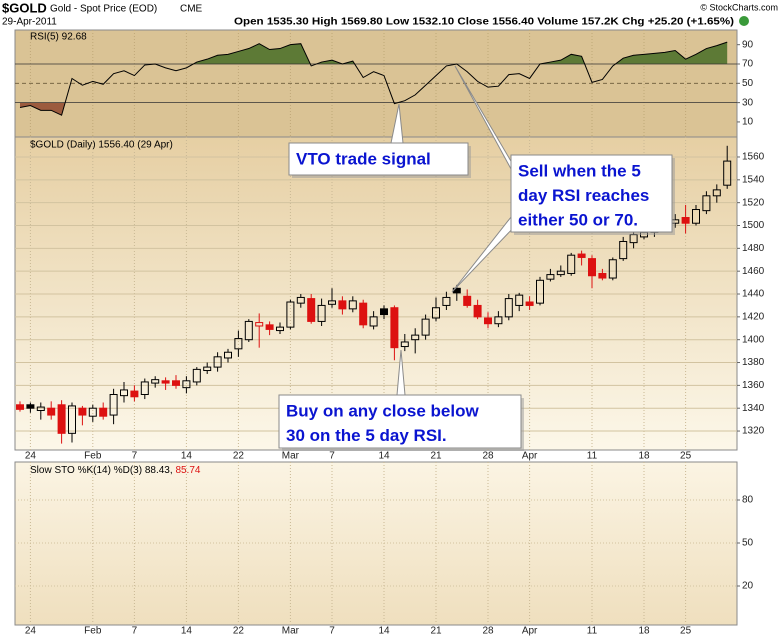 The height and width of the screenshot is (638, 780). What do you see at coordinates (101, 470) in the screenshot?
I see `sto-k-label: Slow STO %K(14) %D(3) 88.43,` at bounding box center [101, 470].